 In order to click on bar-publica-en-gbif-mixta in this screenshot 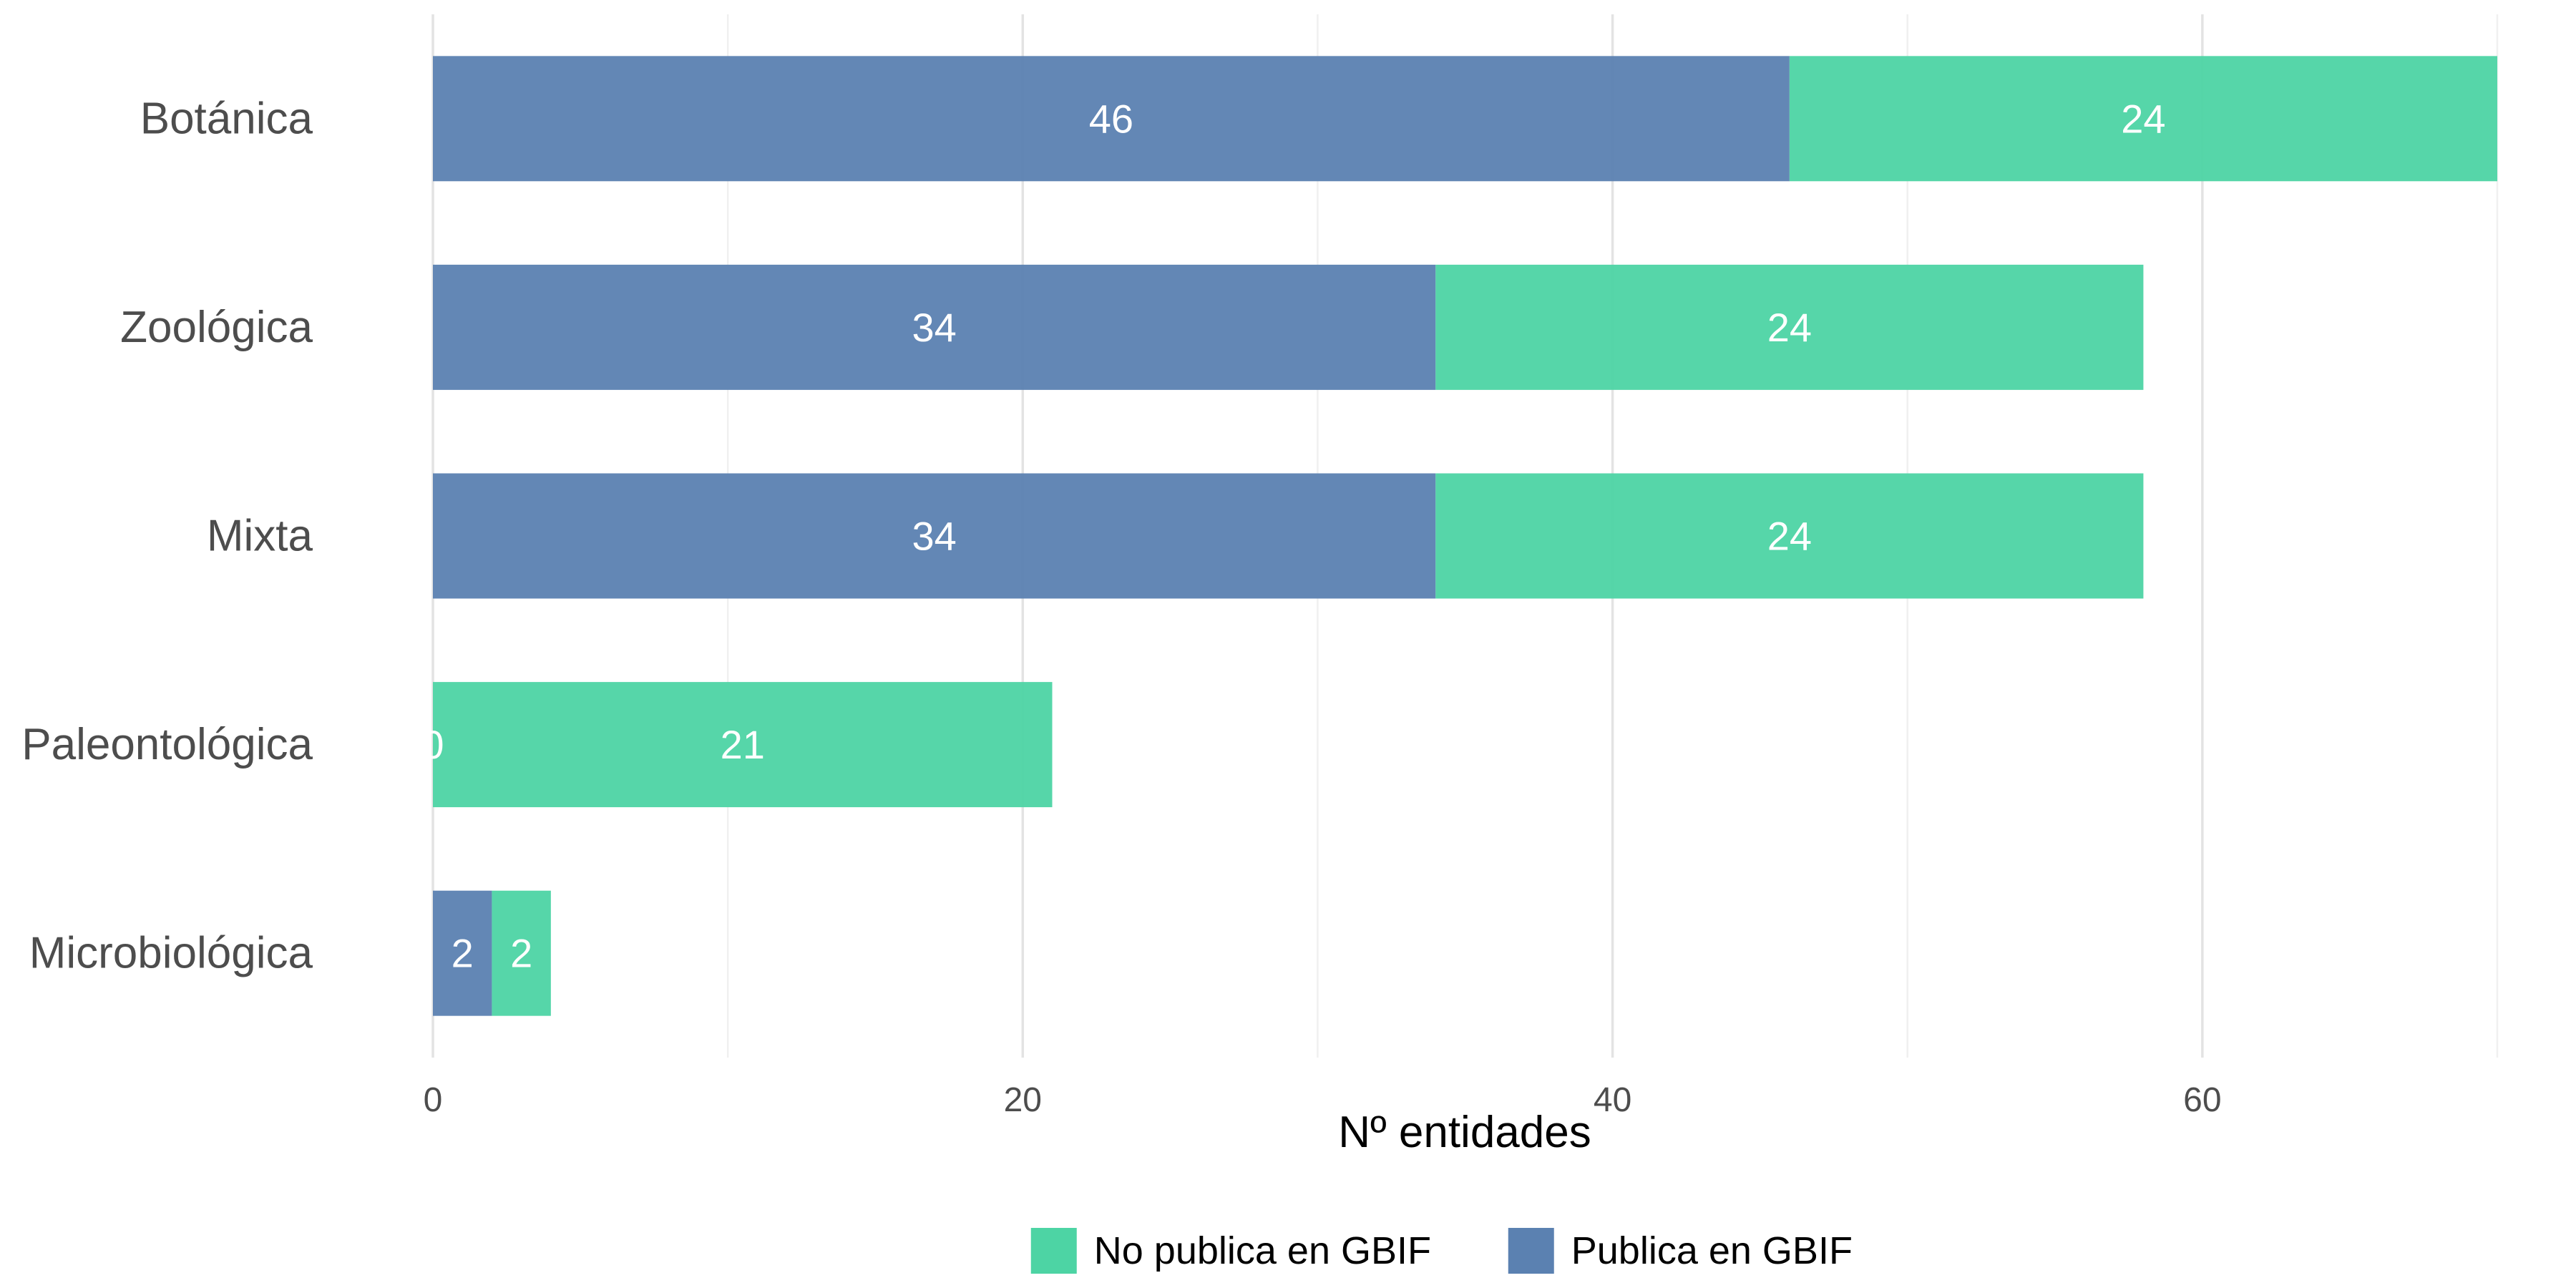, I will do `click(934, 536)`.